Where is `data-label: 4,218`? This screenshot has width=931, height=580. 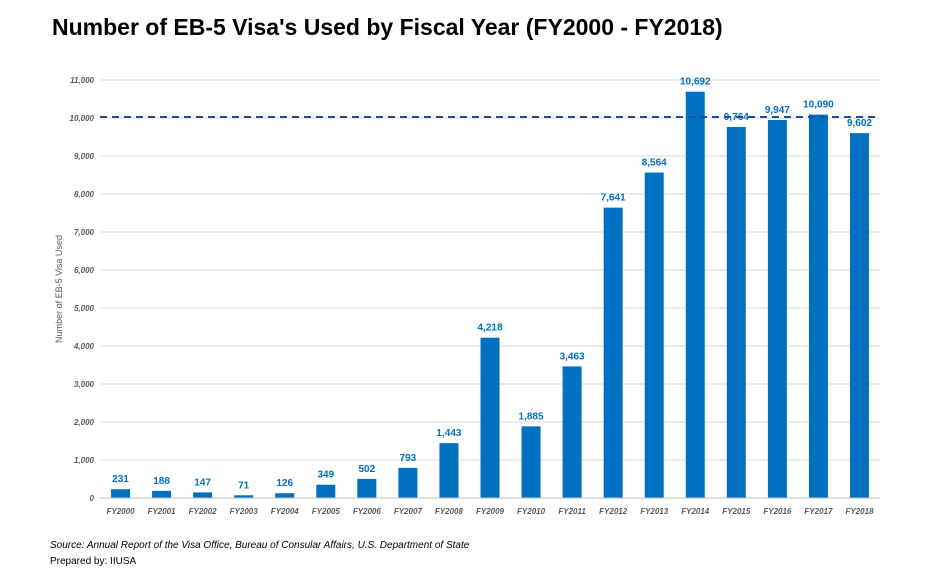
data-label: 4,218 is located at coordinates (489, 328).